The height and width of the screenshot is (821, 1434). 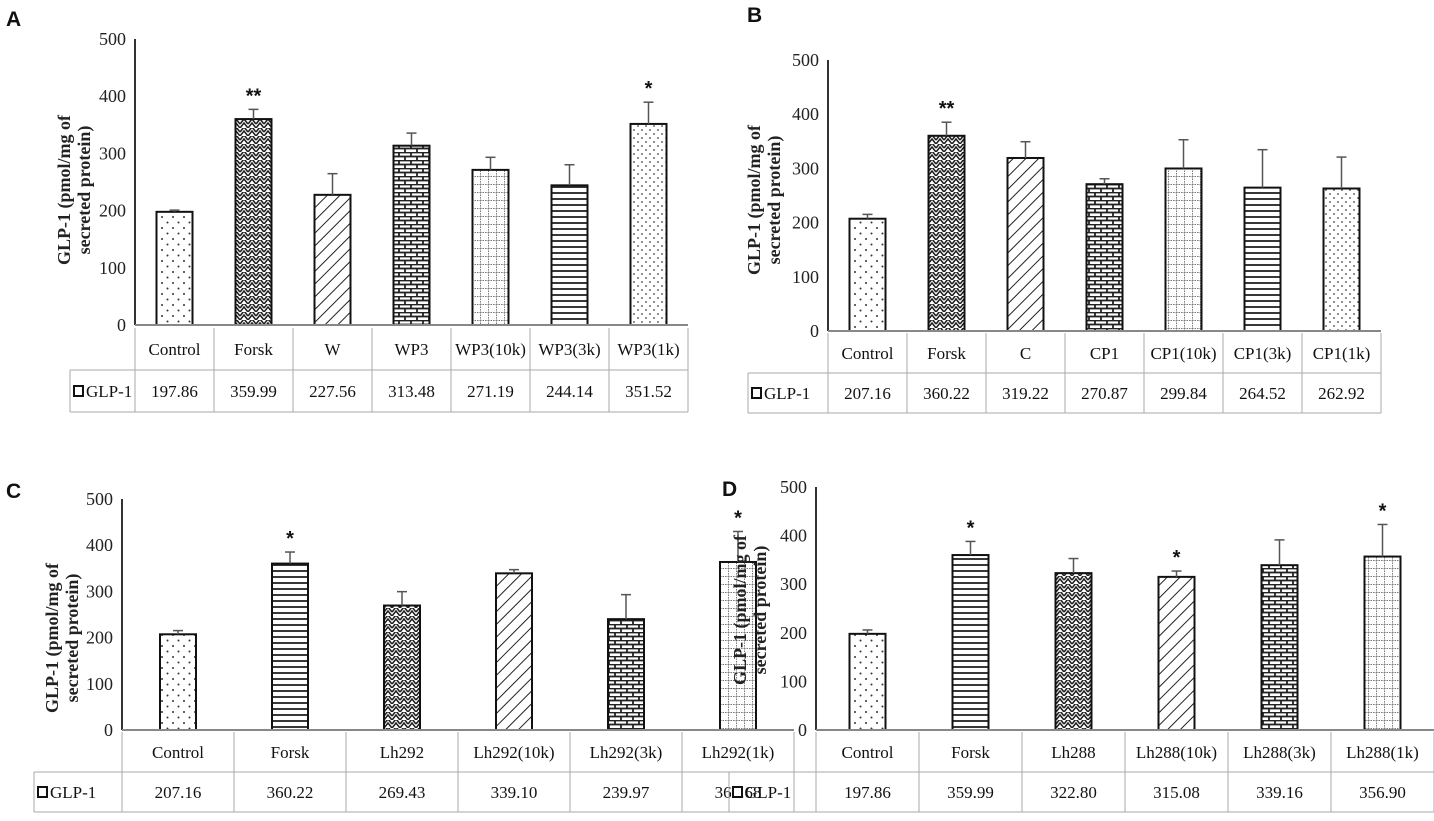 I want to click on category-label: W, so click(x=332, y=349).